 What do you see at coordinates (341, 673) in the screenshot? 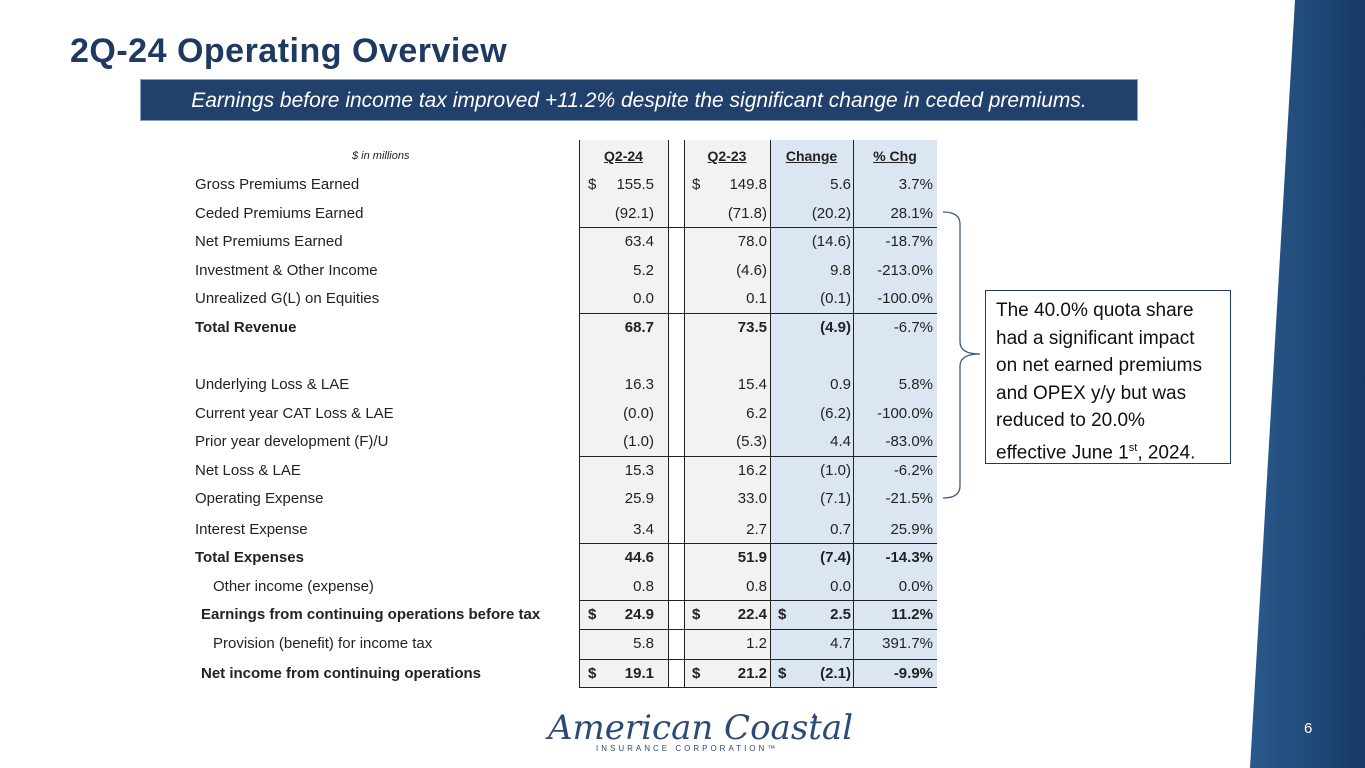
I see `row-label: Net income from continuing operations` at bounding box center [341, 673].